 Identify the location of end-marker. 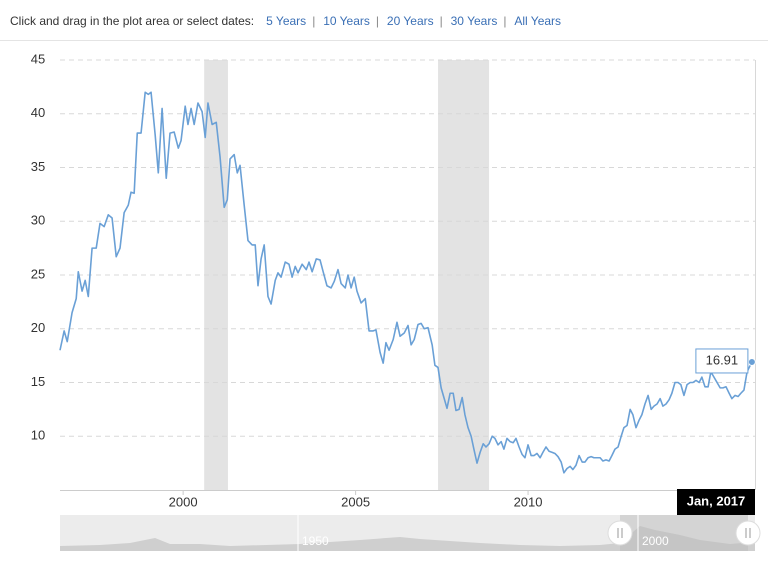
(751, 361).